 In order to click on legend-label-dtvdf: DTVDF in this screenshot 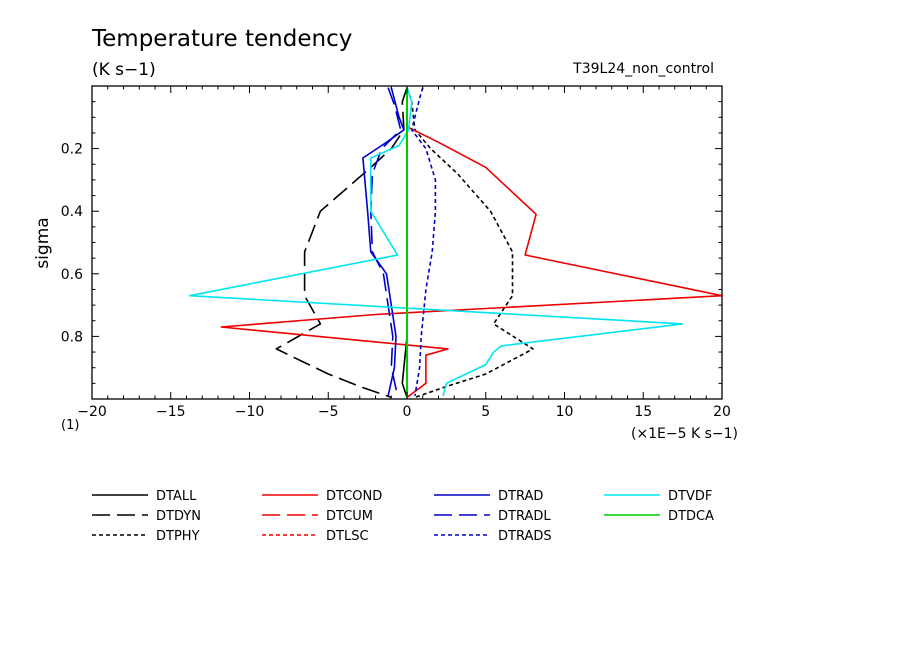, I will do `click(690, 496)`.